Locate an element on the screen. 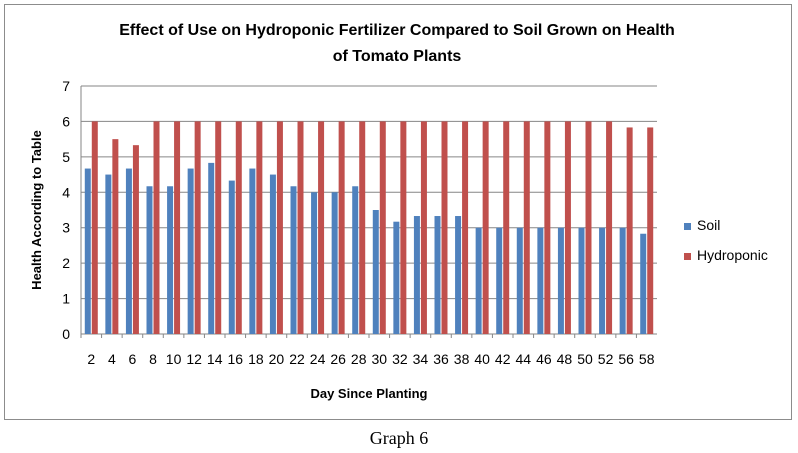  x-tick-label: 30 is located at coordinates (379, 359).